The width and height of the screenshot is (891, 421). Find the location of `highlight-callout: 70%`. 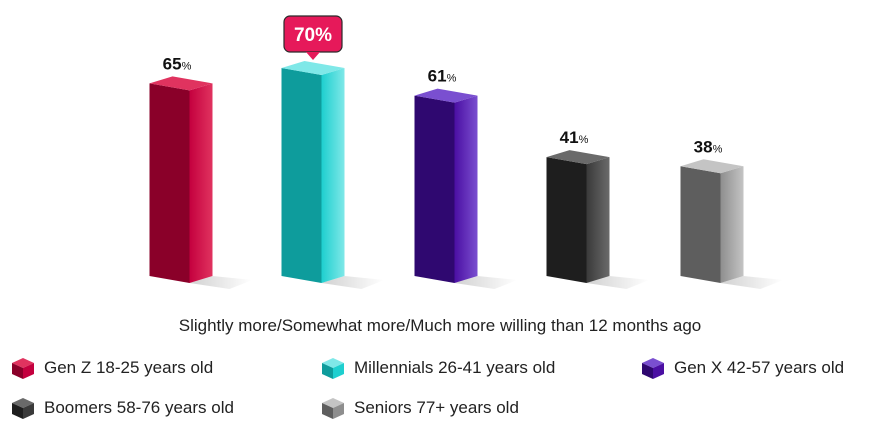

highlight-callout: 70% is located at coordinates (313, 37).